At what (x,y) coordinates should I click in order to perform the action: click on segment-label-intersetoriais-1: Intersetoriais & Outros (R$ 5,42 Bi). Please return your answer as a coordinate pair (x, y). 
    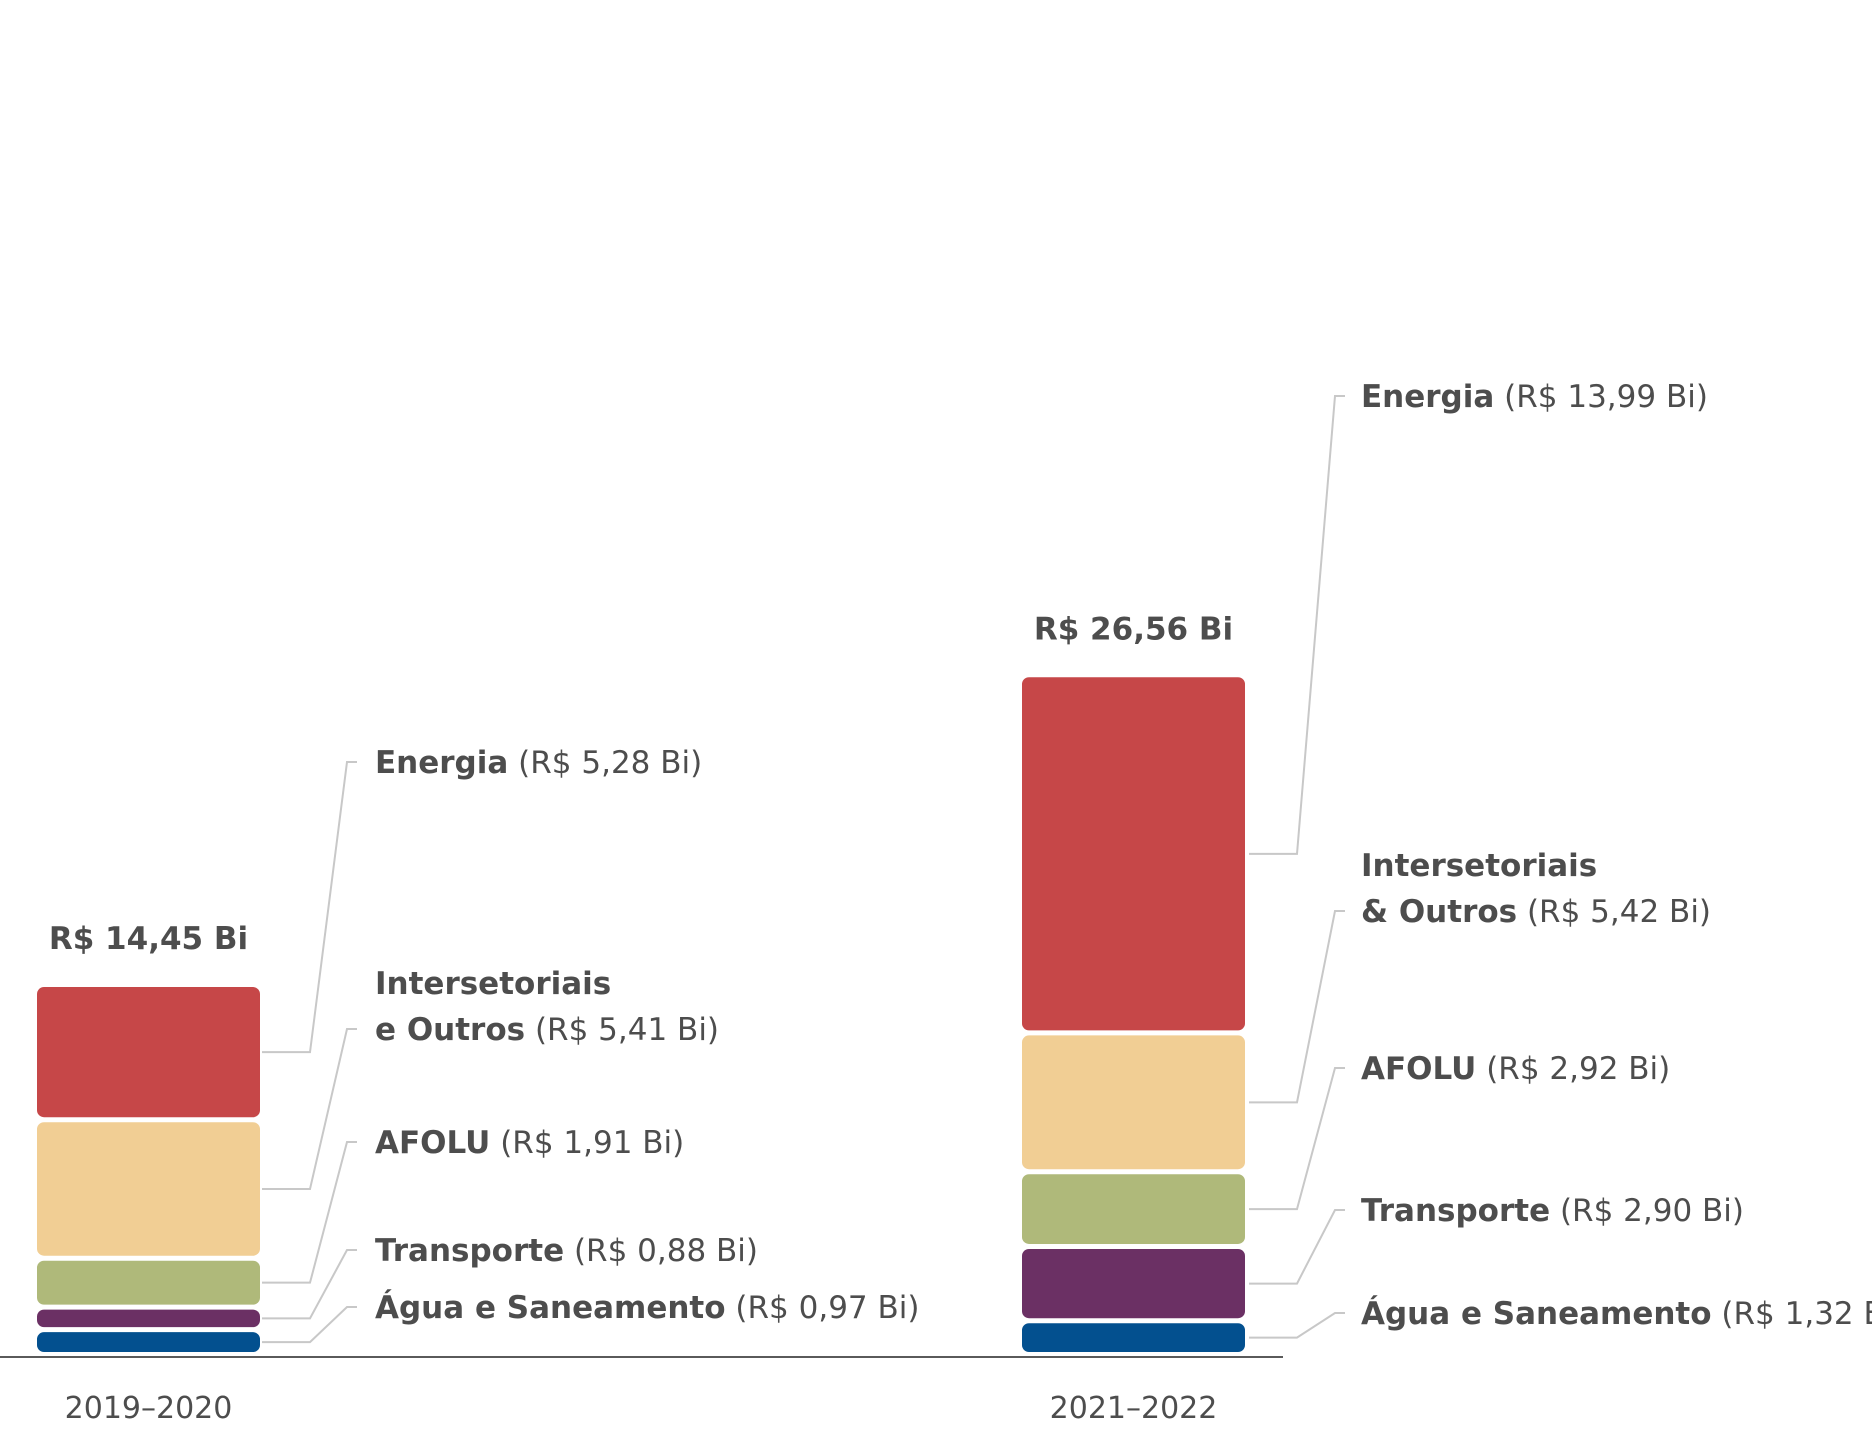
    Looking at the image, I should click on (1536, 889).